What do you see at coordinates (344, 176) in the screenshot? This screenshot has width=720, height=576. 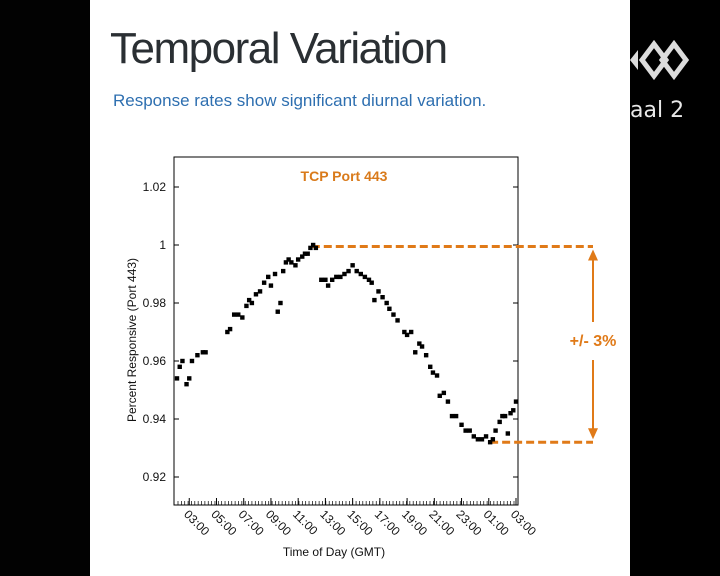 I see `chart-title: TCP Port 443` at bounding box center [344, 176].